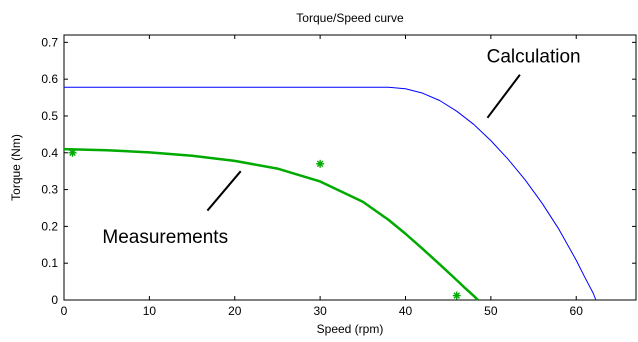  I want to click on y-tick-label: 0, so click(54, 300).